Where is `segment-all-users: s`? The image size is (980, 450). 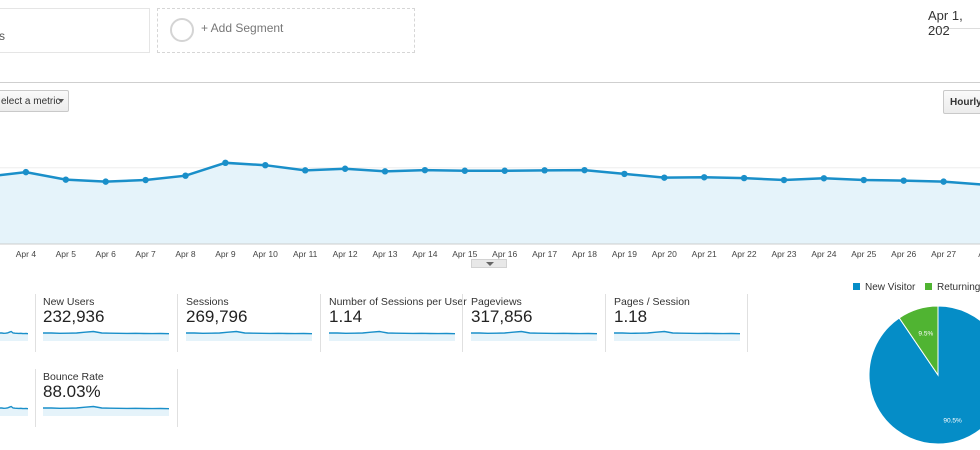 segment-all-users: s is located at coordinates (75, 30).